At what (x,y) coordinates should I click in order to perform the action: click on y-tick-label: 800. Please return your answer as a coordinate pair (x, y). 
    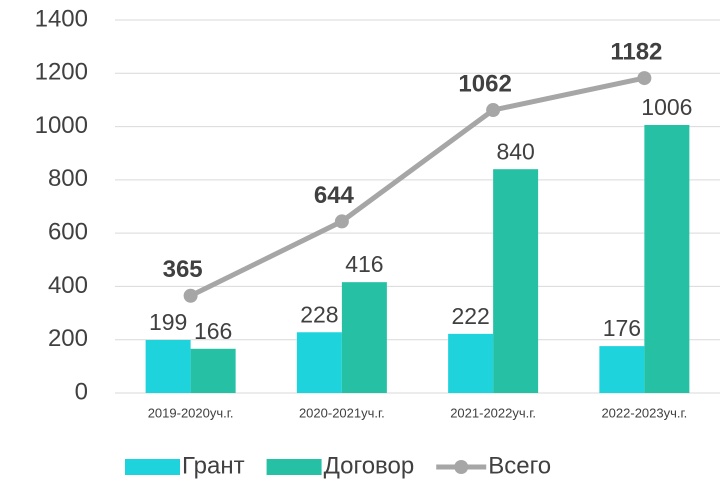
    Looking at the image, I should click on (68, 178).